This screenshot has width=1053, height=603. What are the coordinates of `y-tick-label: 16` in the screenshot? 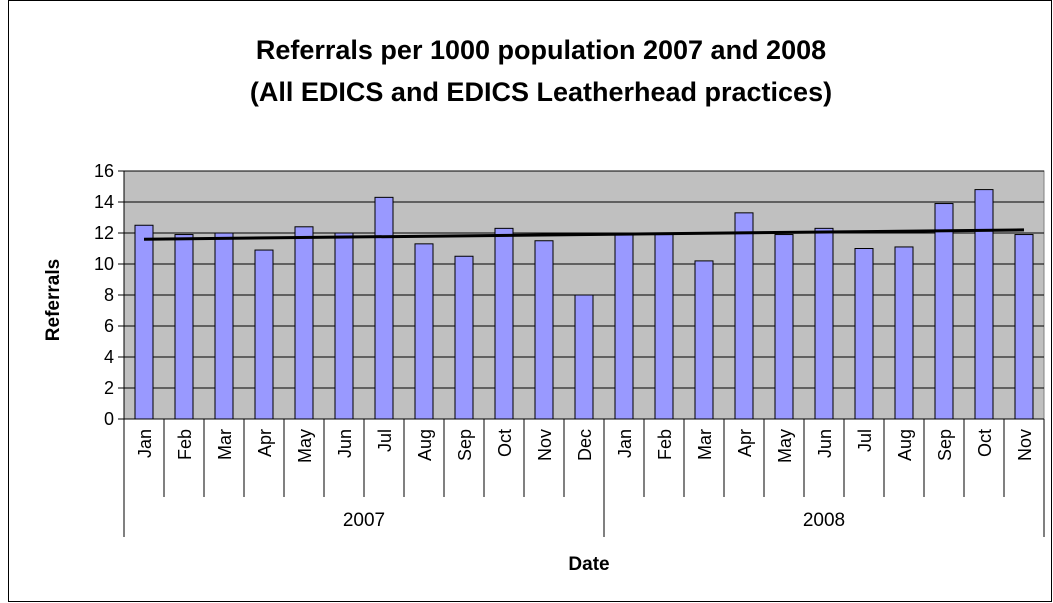 It's located at (104, 171).